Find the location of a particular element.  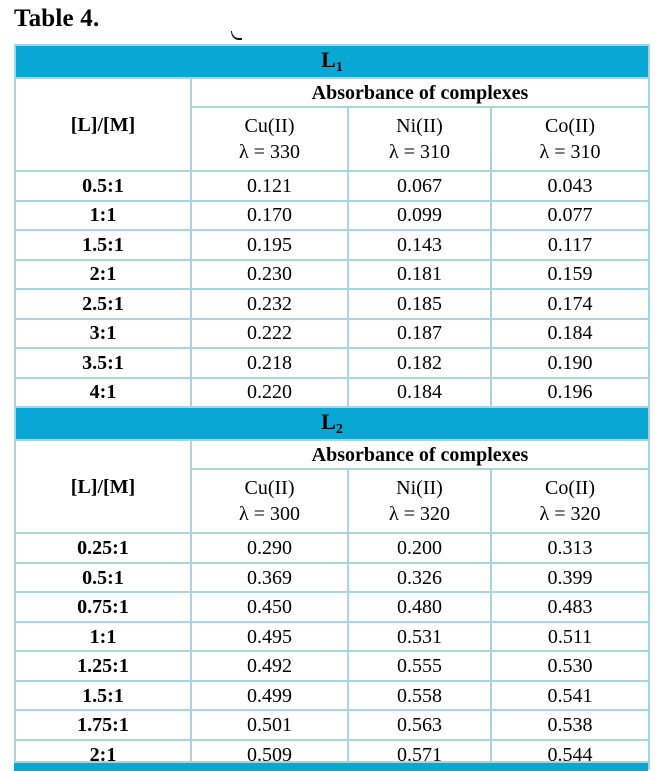

table-row: 0.5:1 0.369 0.326 0.399 is located at coordinates (332, 577).